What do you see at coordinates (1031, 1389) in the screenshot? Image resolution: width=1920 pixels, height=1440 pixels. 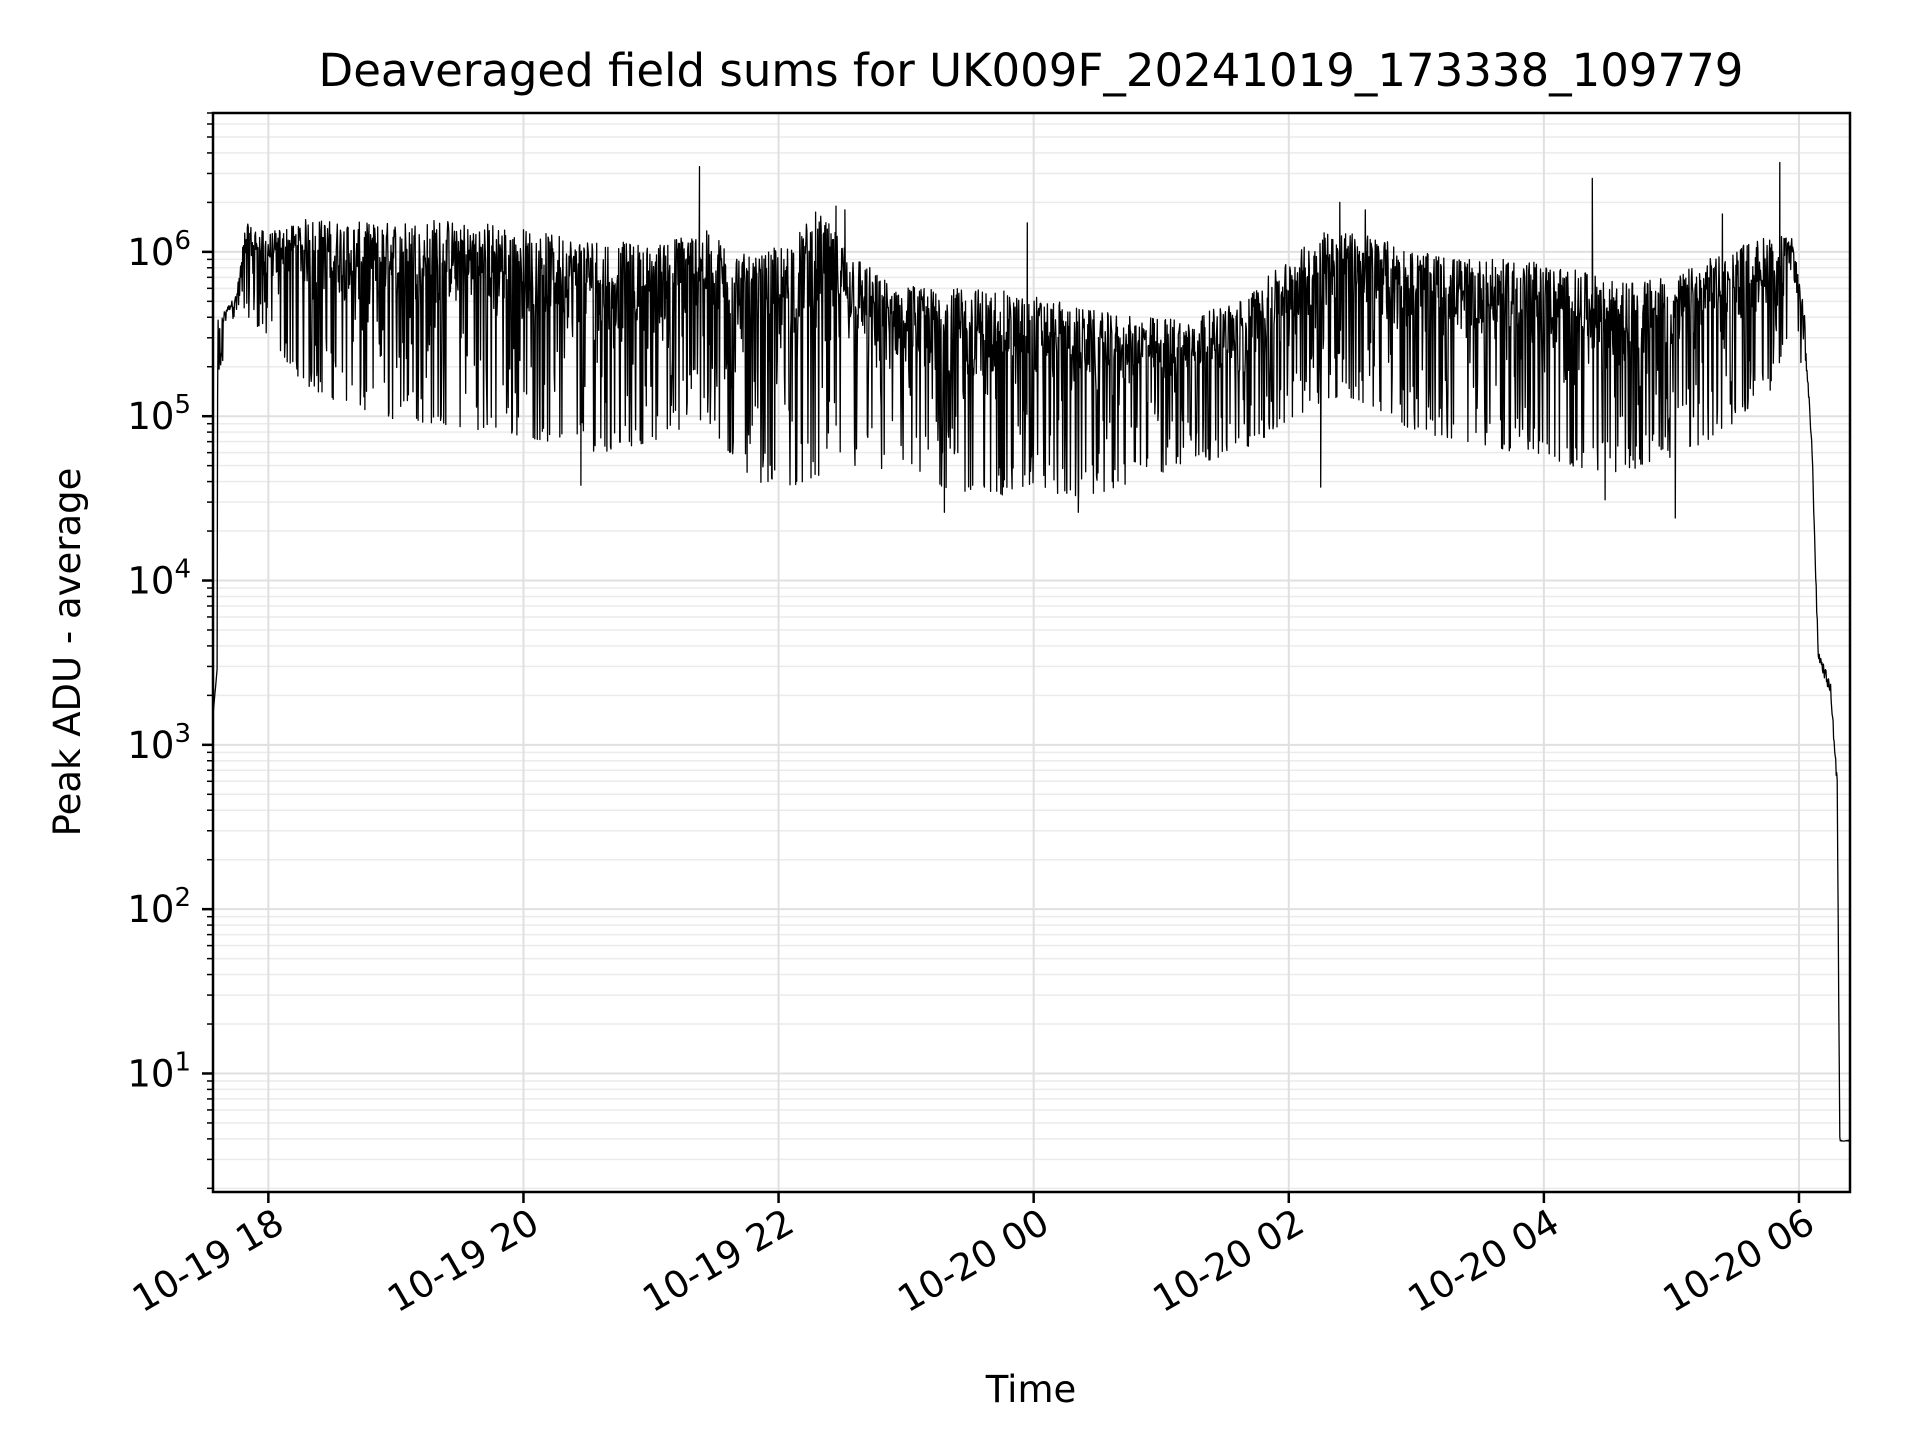 I see `x-axis-label: Time` at bounding box center [1031, 1389].